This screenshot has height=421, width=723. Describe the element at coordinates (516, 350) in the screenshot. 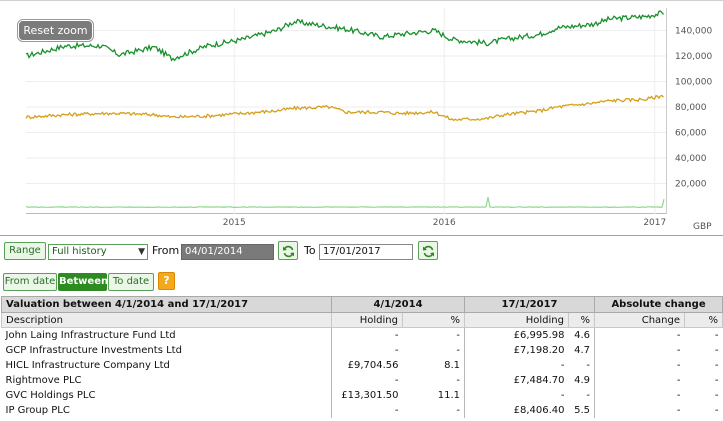

I see `holding2-value: £7,198.20` at that location.